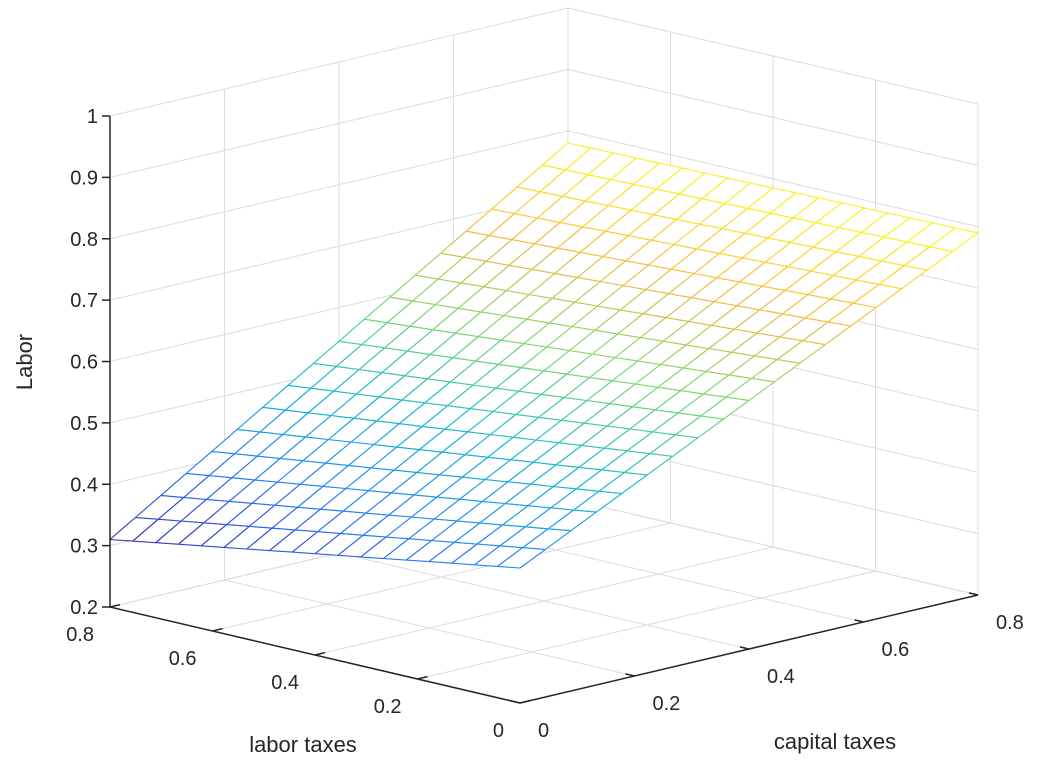  What do you see at coordinates (388, 707) in the screenshot?
I see `y-tick-label: 0.2` at bounding box center [388, 707].